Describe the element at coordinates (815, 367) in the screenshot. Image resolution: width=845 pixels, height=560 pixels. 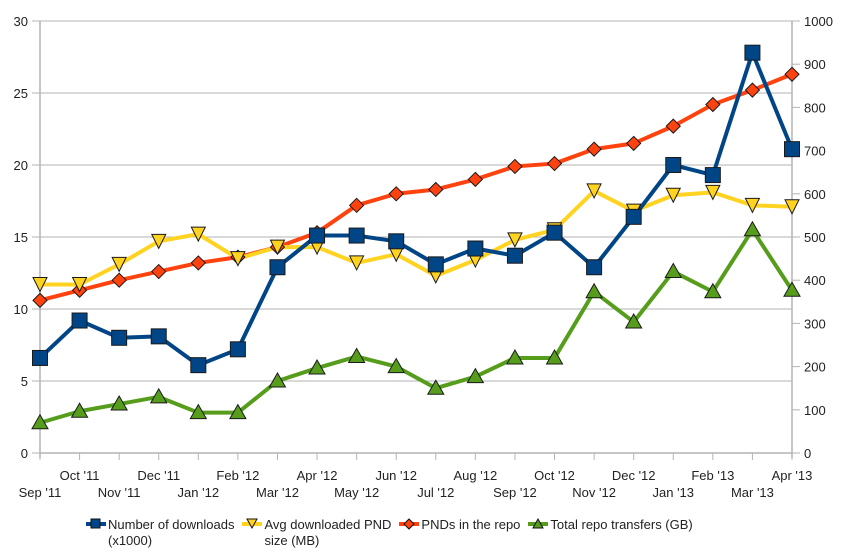
I see `y2-tick-label: 200` at that location.